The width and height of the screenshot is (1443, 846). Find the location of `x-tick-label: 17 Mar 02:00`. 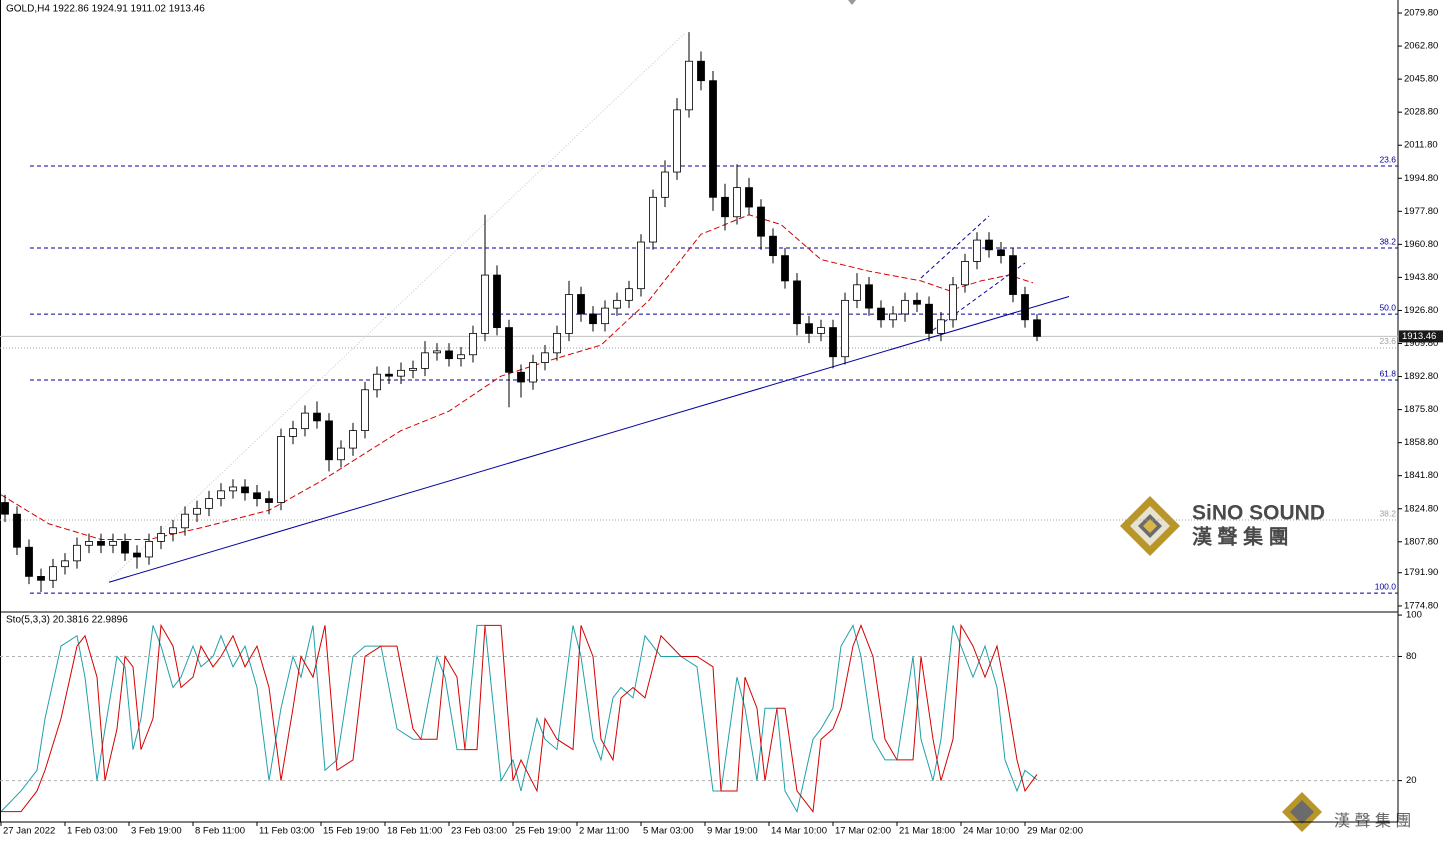

x-tick-label: 17 Mar 02:00 is located at coordinates (863, 831).